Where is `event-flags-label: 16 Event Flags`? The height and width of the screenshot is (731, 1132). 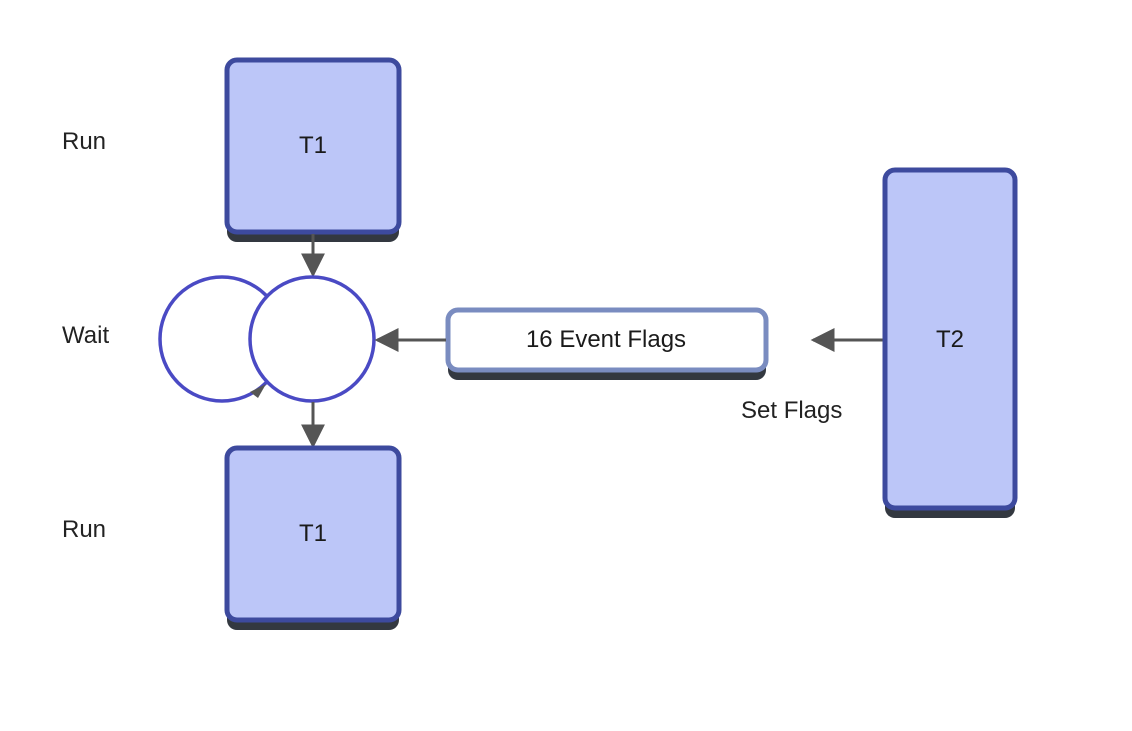 event-flags-label: 16 Event Flags is located at coordinates (606, 339).